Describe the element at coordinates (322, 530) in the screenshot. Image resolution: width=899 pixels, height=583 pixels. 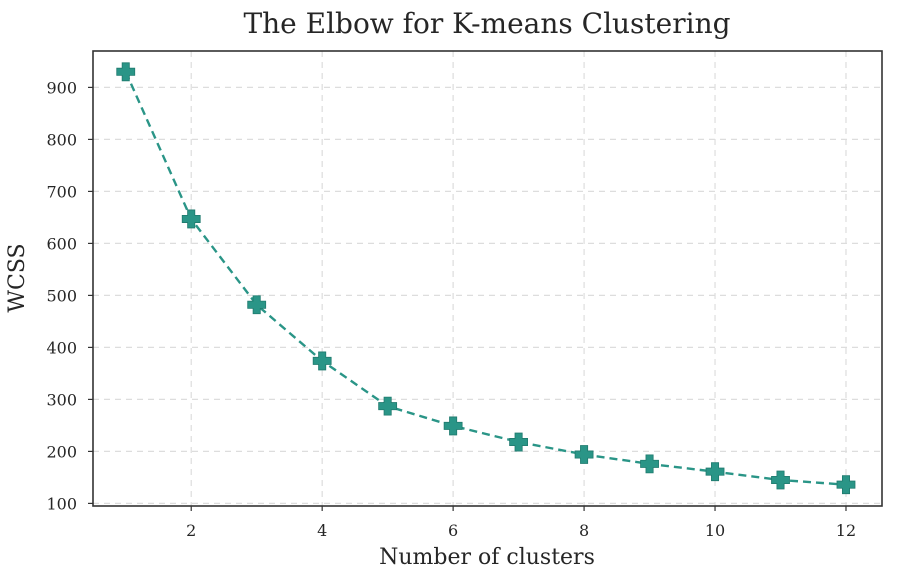
I see `x-tick-label: 4` at that location.